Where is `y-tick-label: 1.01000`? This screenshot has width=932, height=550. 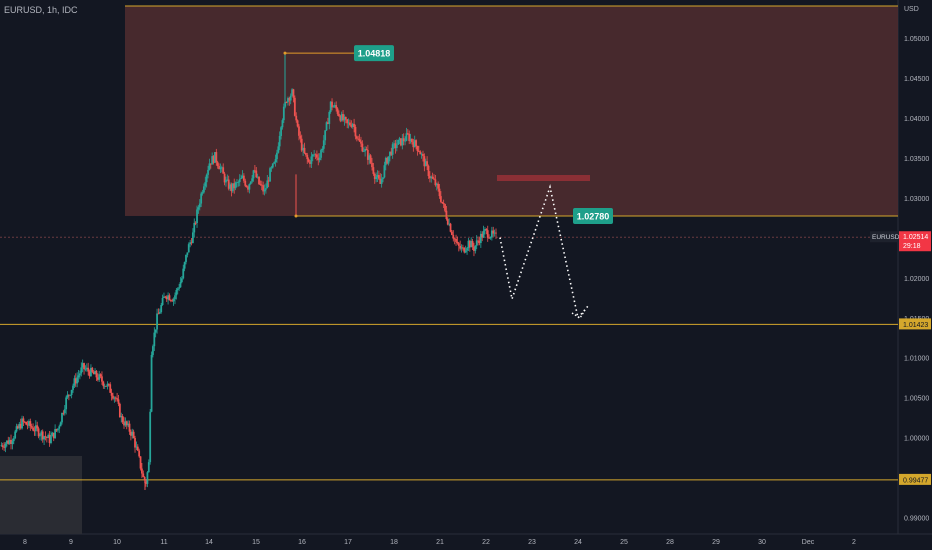
y-tick-label: 1.01000 is located at coordinates (916, 359).